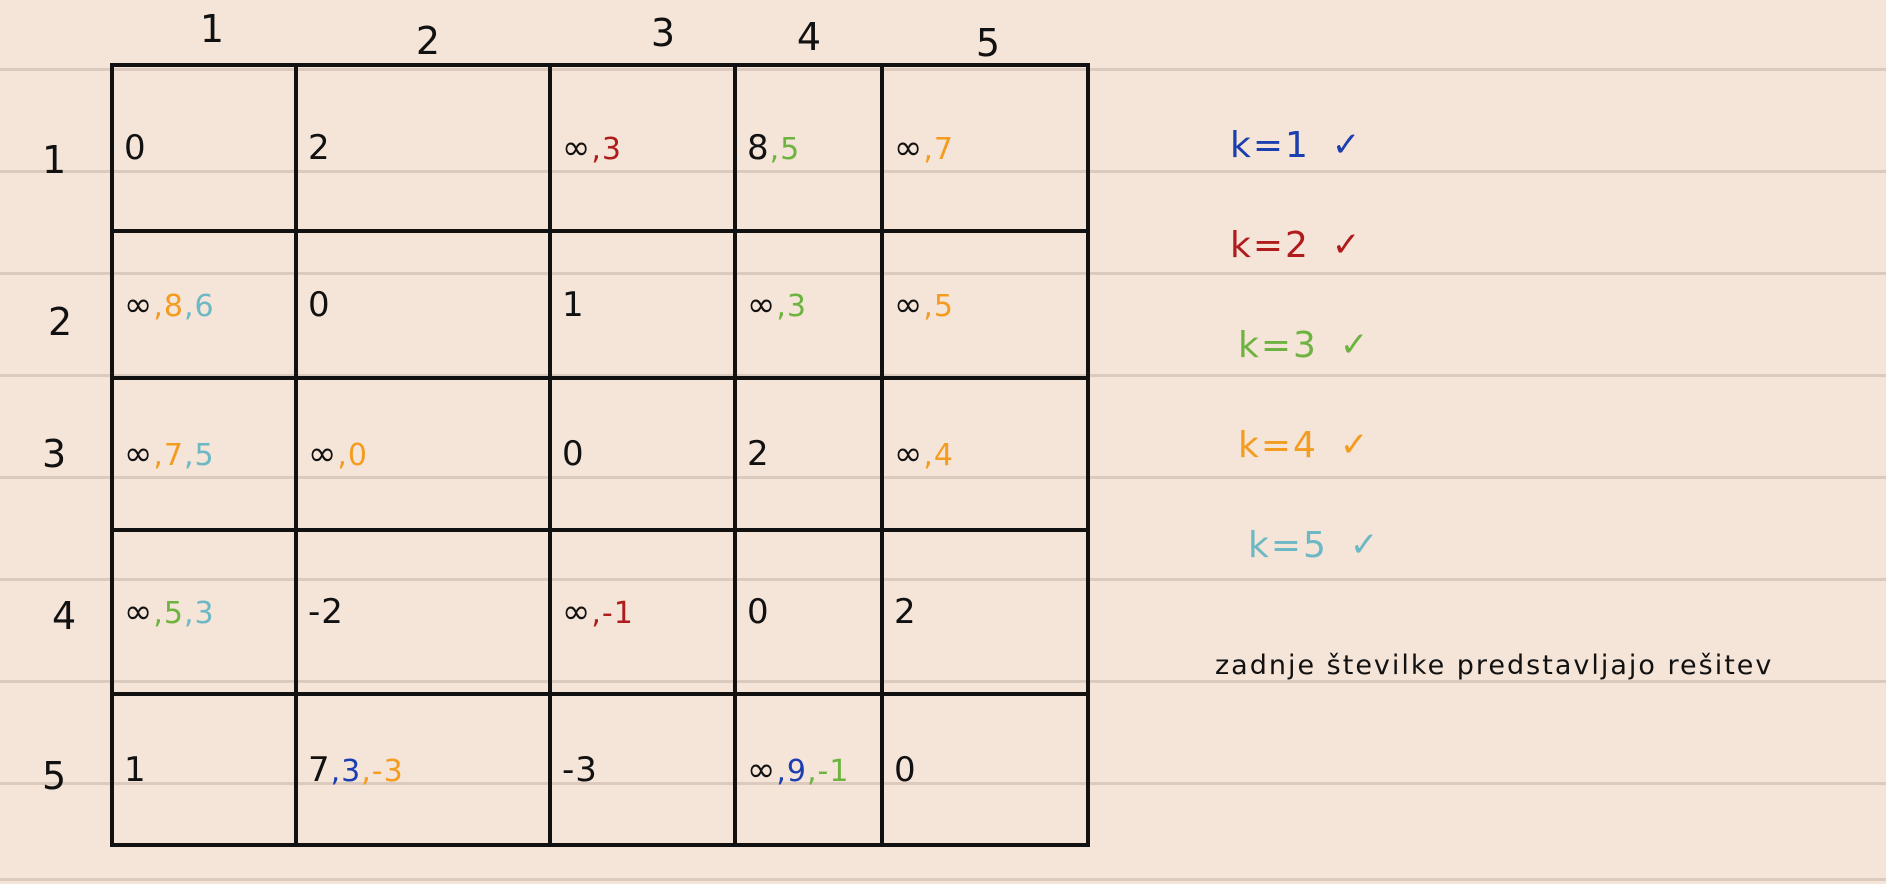 The height and width of the screenshot is (884, 1886). I want to click on matrix-cell-3-4: 2, so click(810, 456).